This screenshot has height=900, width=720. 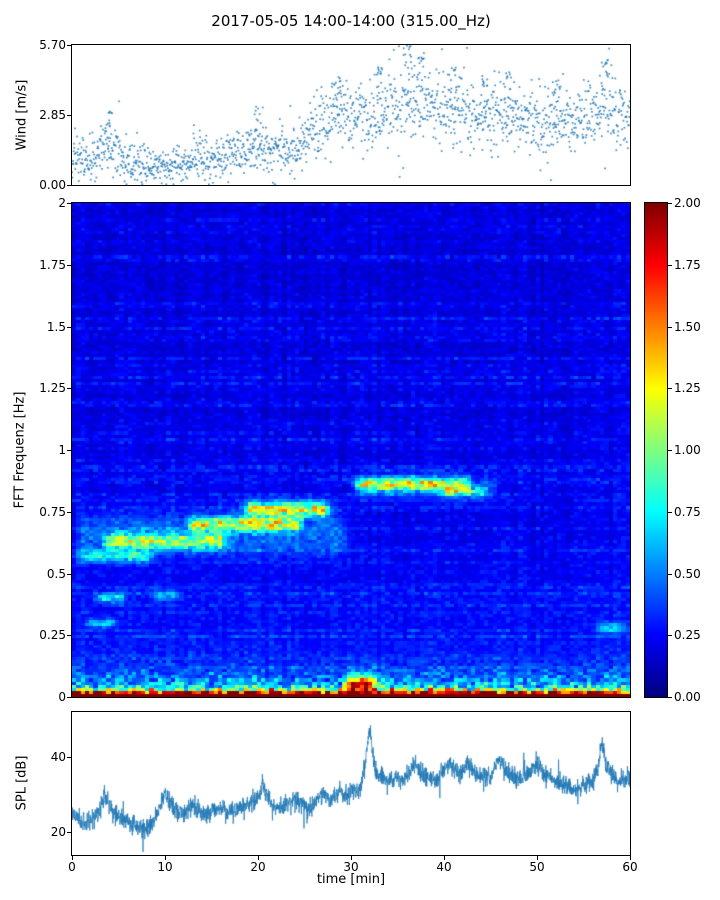 I want to click on time-xtick-label: 20, so click(x=258, y=867).